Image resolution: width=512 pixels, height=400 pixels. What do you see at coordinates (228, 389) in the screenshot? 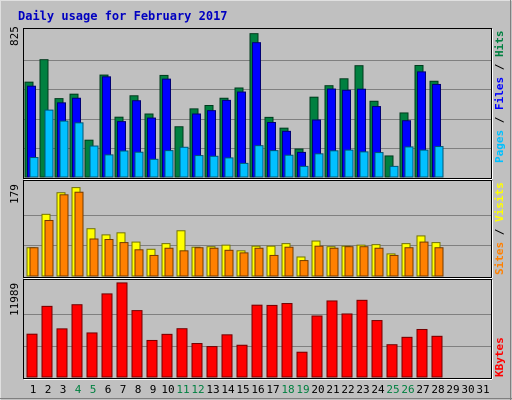
I see `day-label: 14` at bounding box center [228, 389].